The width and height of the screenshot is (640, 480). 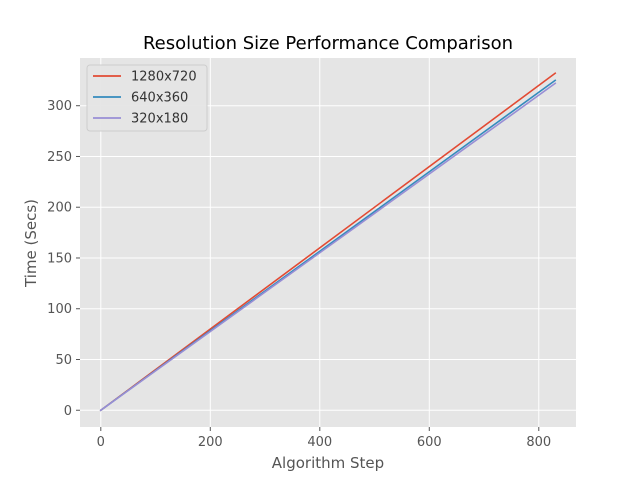 I want to click on legend-box, so click(x=147, y=98).